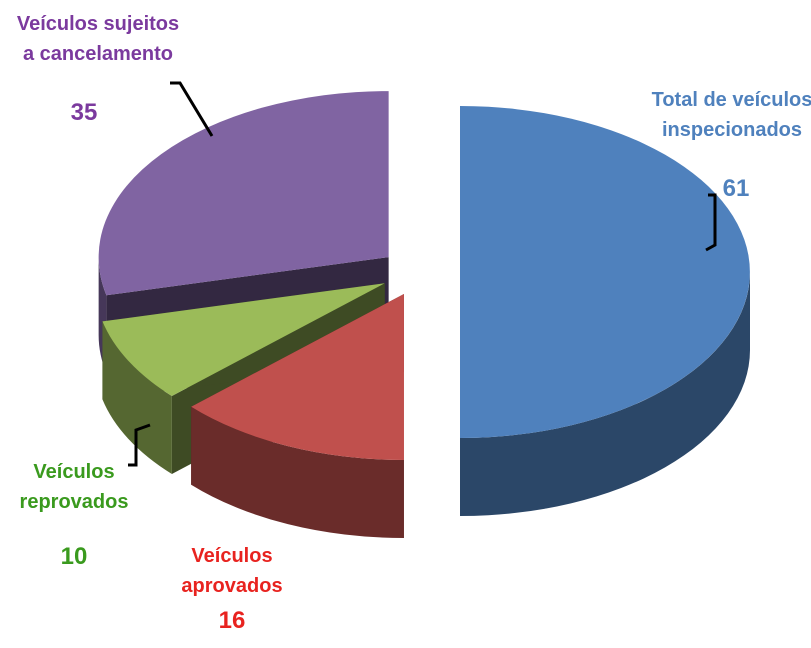  I want to click on slice-3-top, so click(243, 193).